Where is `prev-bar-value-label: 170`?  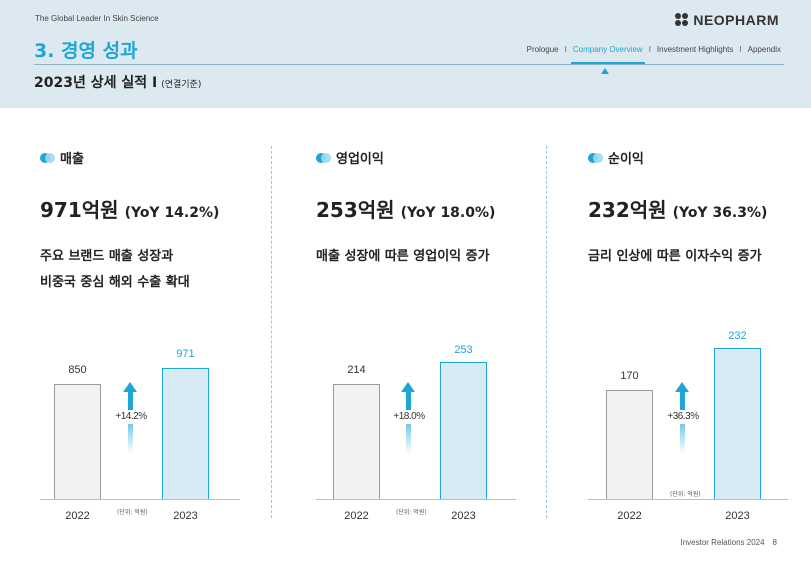 prev-bar-value-label: 170 is located at coordinates (629, 376).